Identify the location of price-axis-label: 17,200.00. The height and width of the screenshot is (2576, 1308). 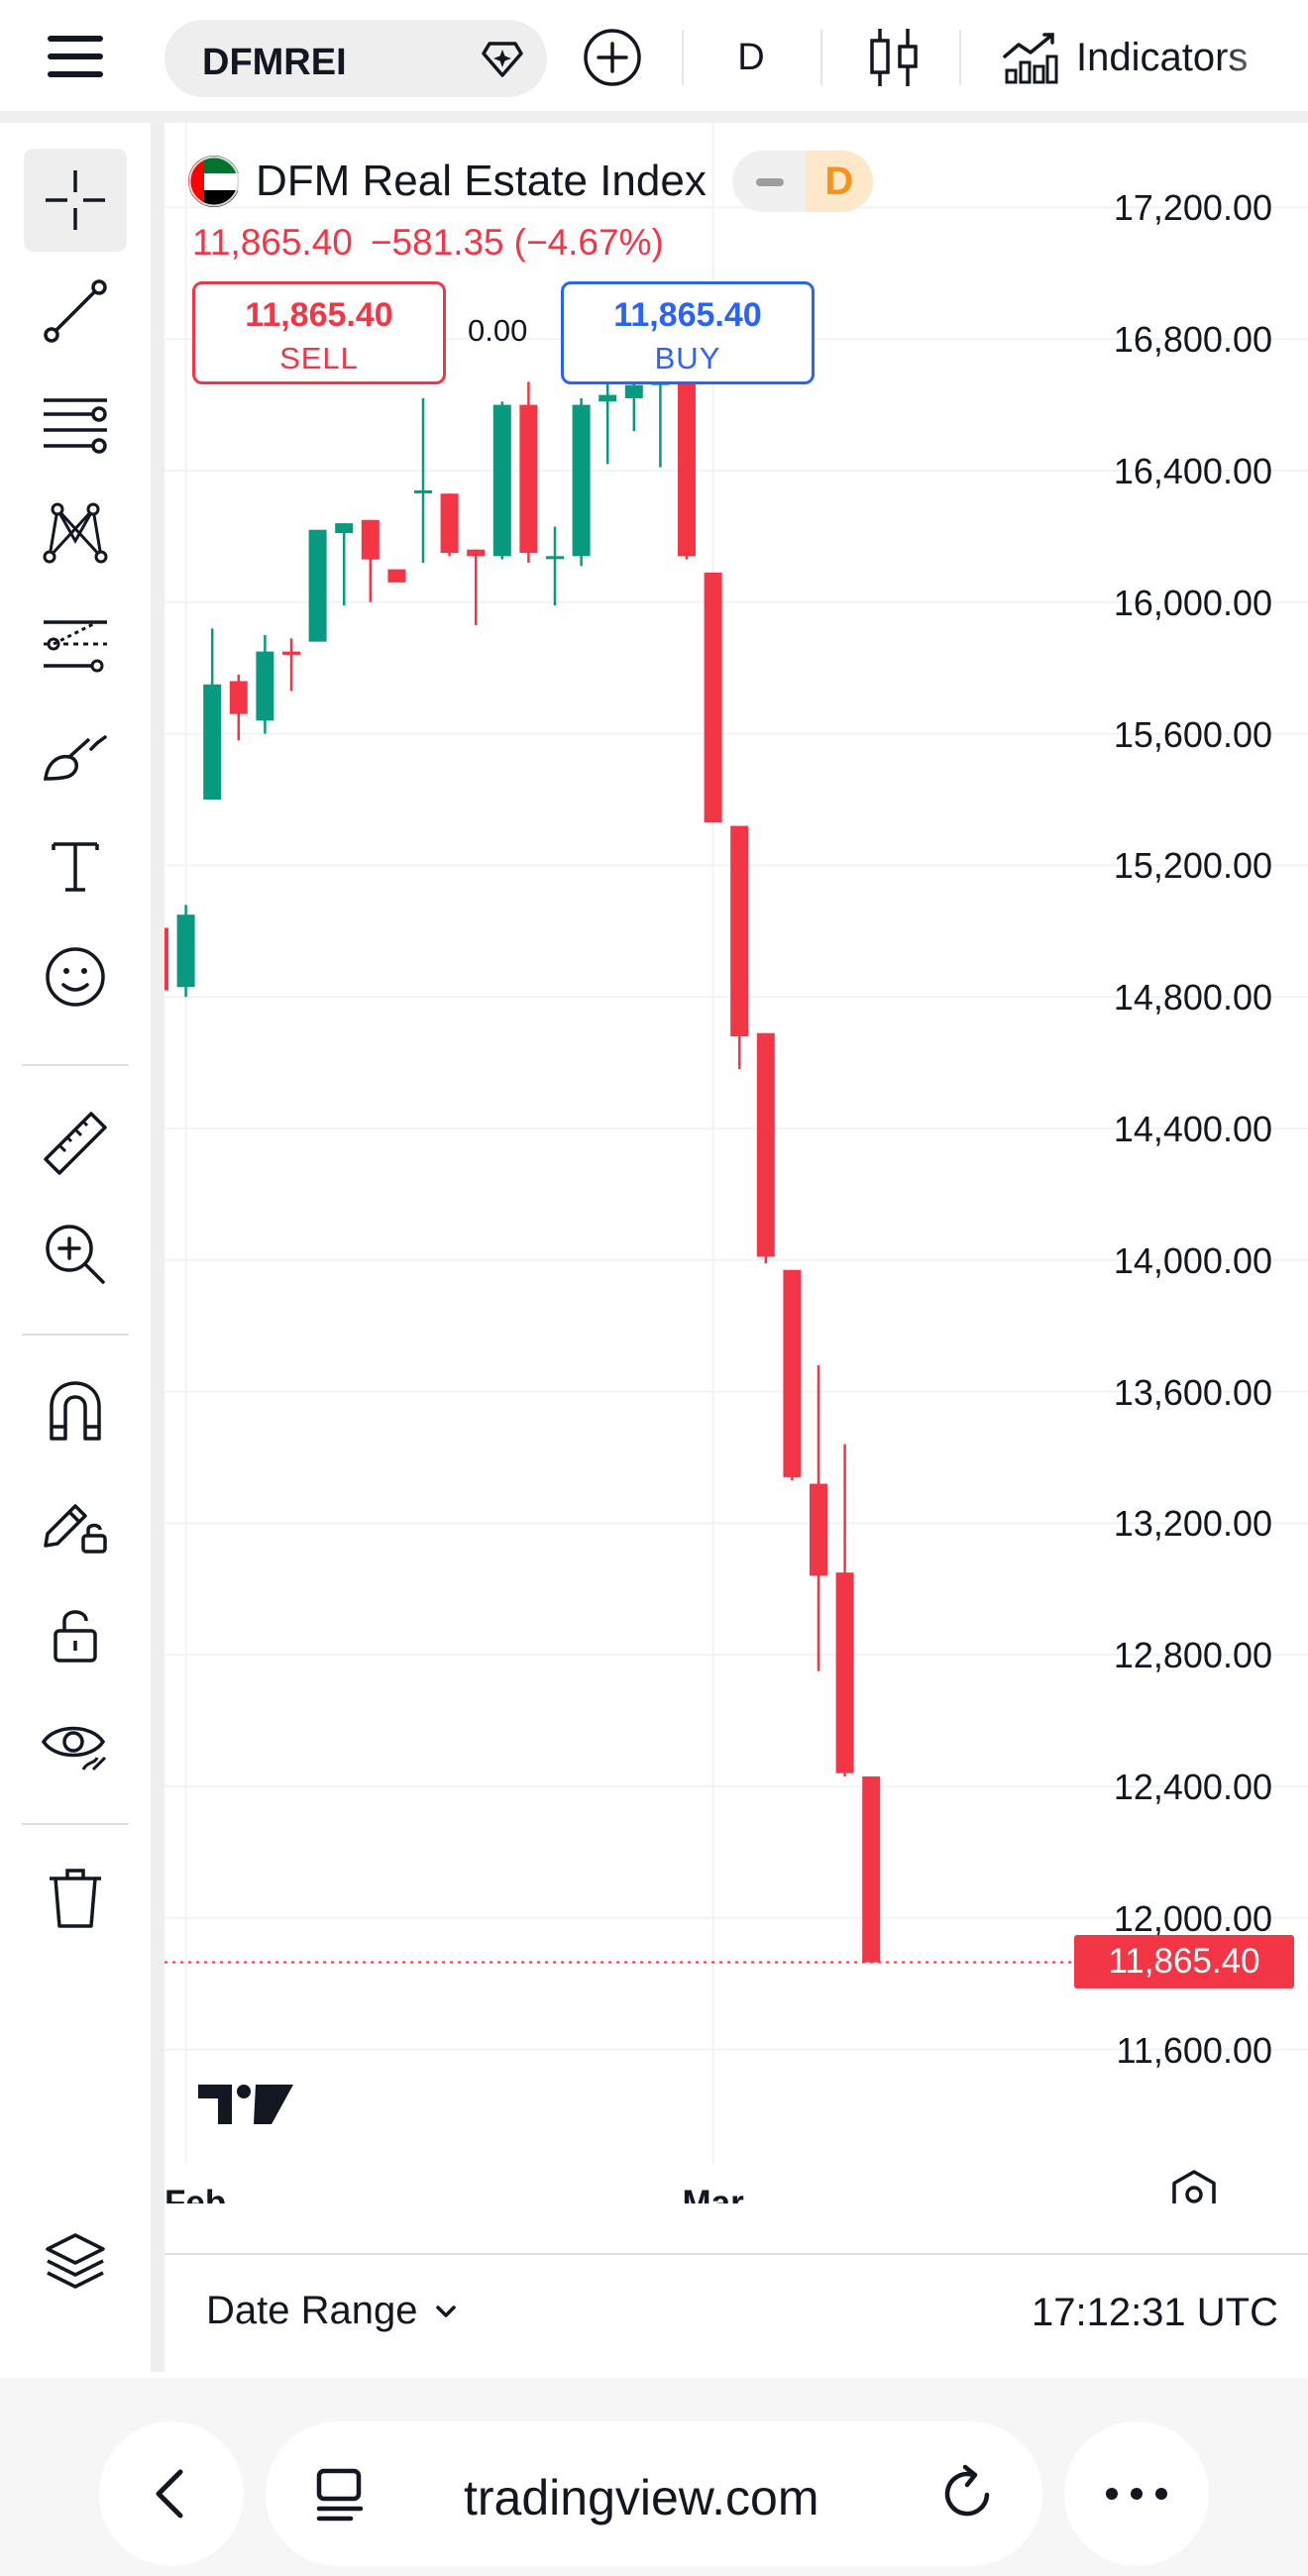
(1192, 208).